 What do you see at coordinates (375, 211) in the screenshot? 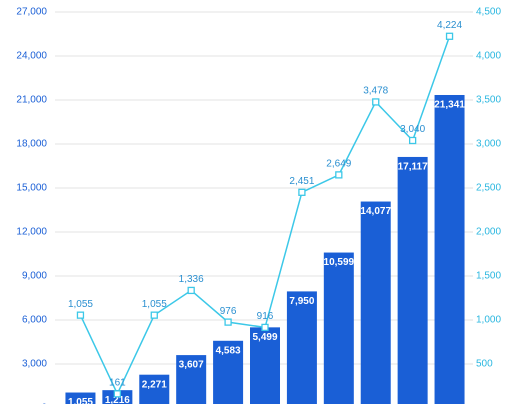
I see `bar-value-label: 14,077` at bounding box center [375, 211].